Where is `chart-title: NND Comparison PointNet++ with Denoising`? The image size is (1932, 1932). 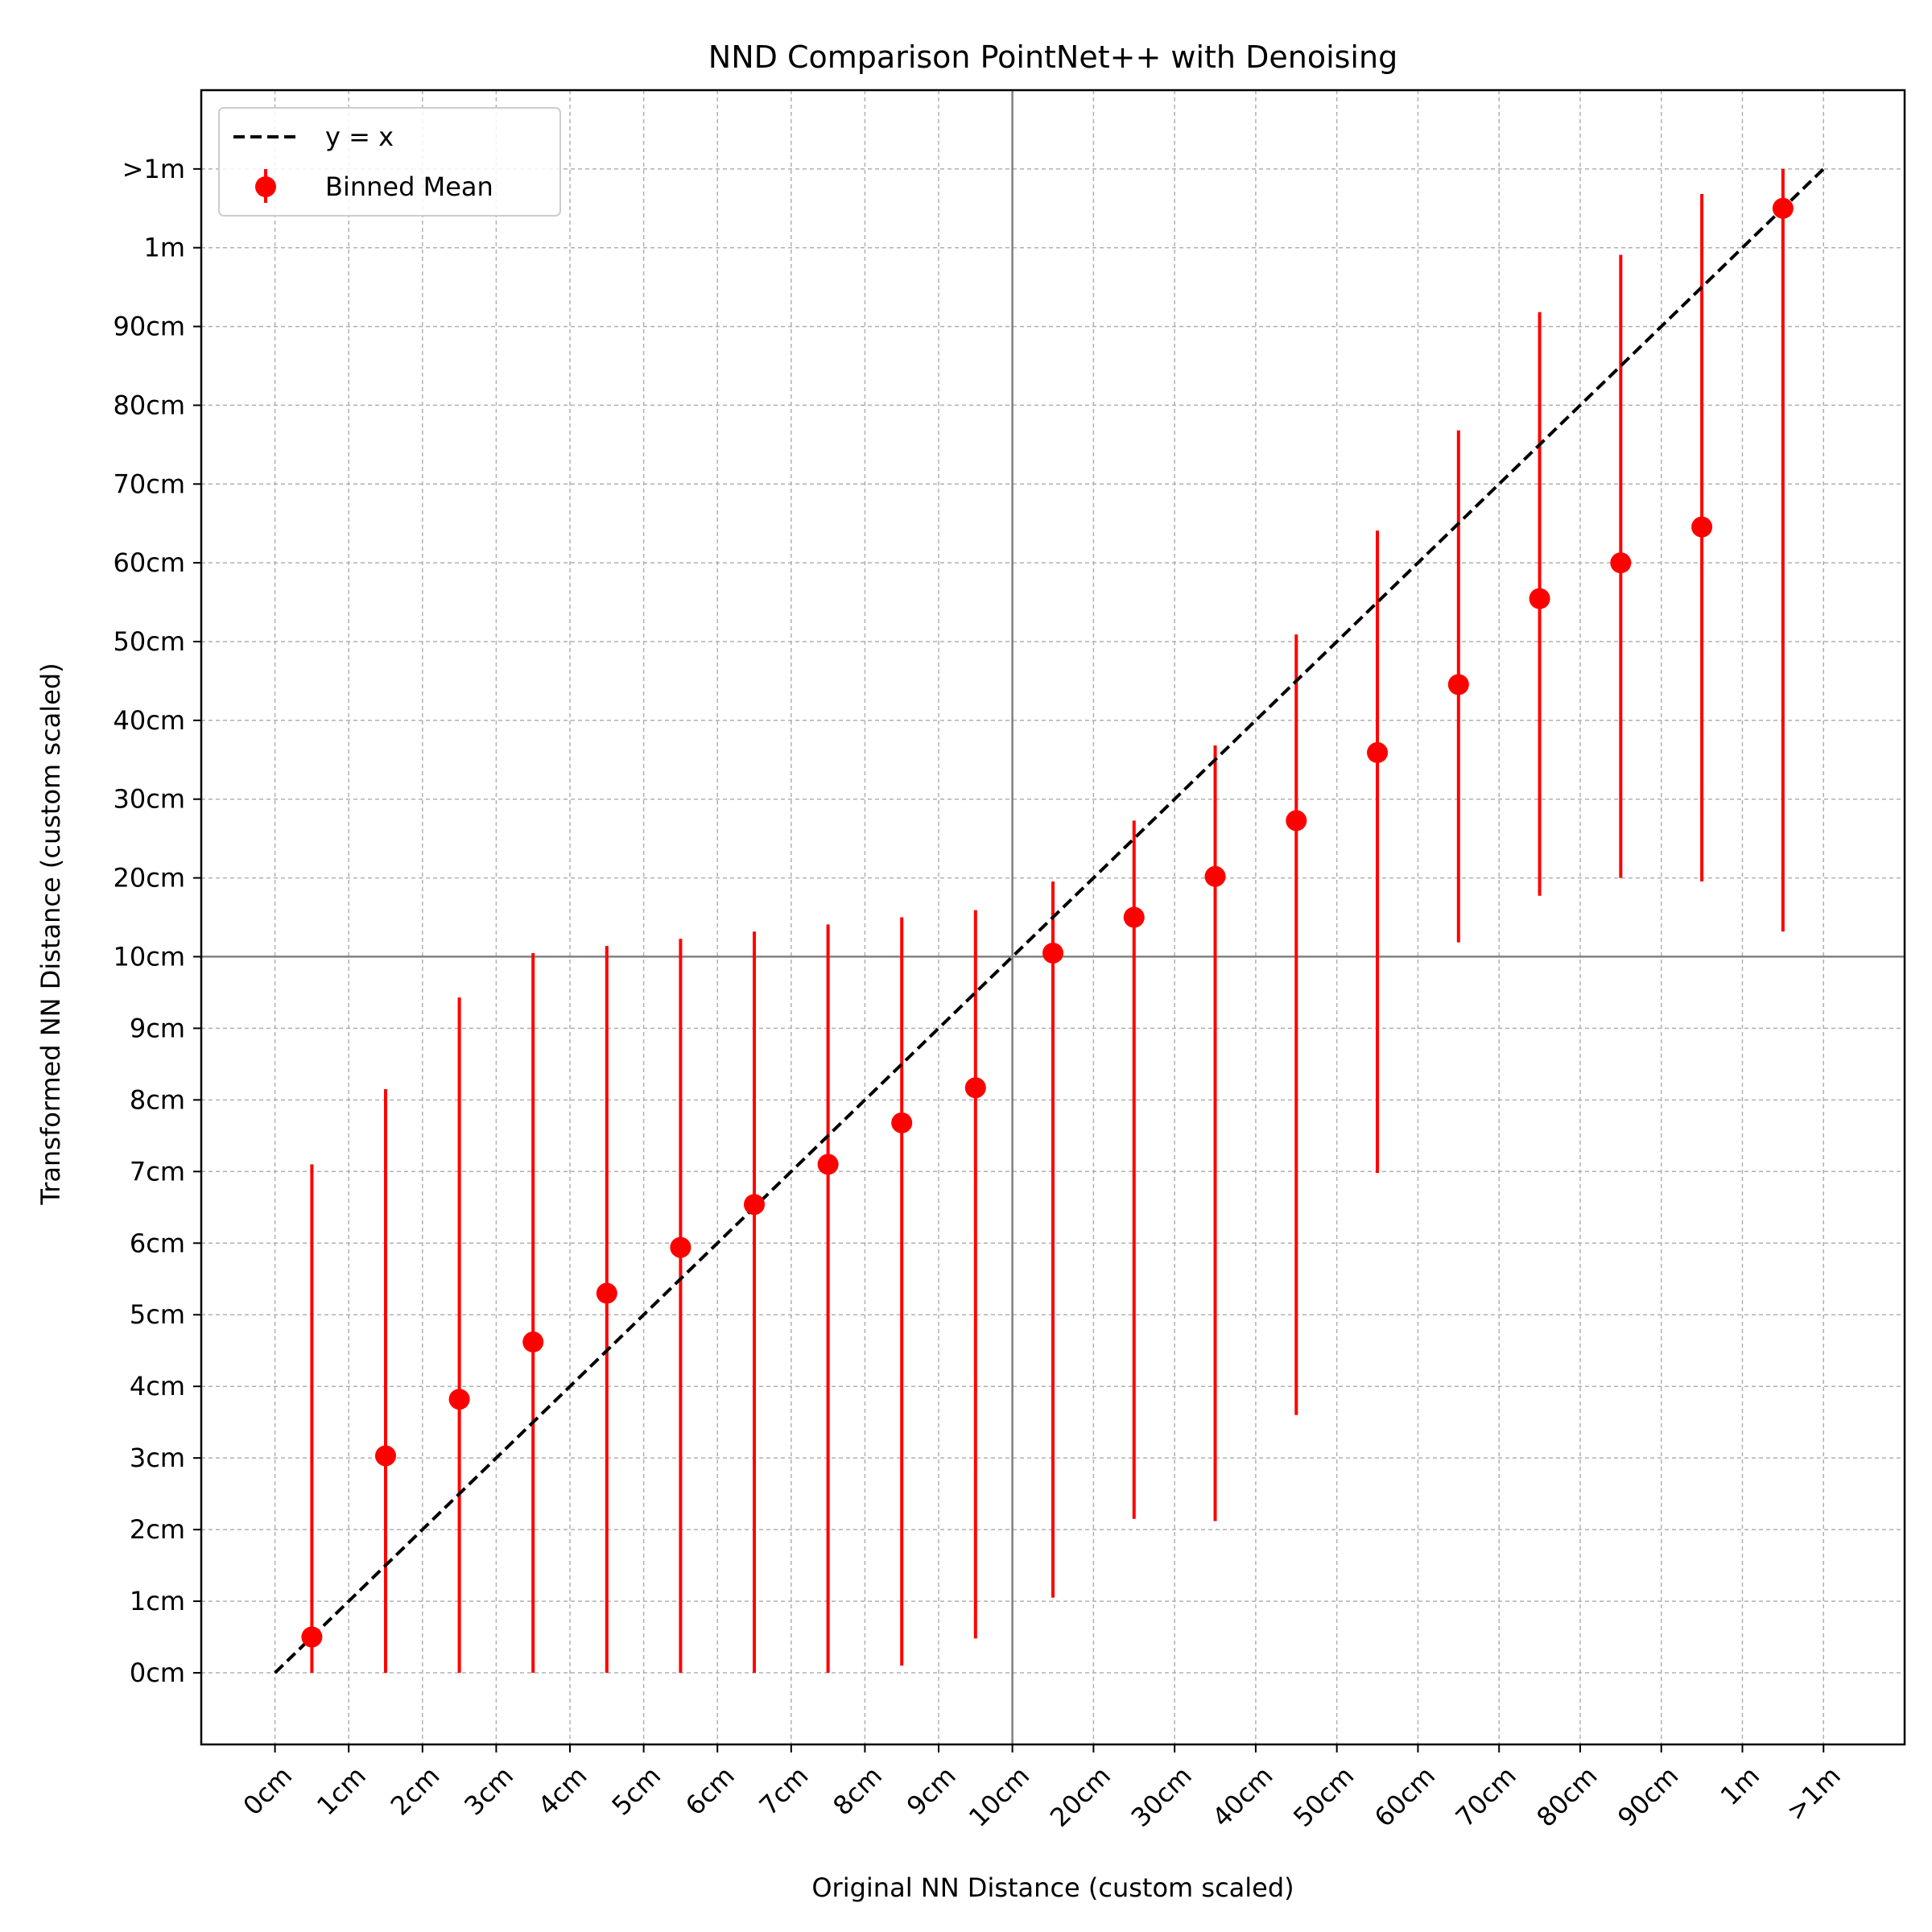
chart-title: NND Comparison PointNet++ with Denoising is located at coordinates (1052, 57).